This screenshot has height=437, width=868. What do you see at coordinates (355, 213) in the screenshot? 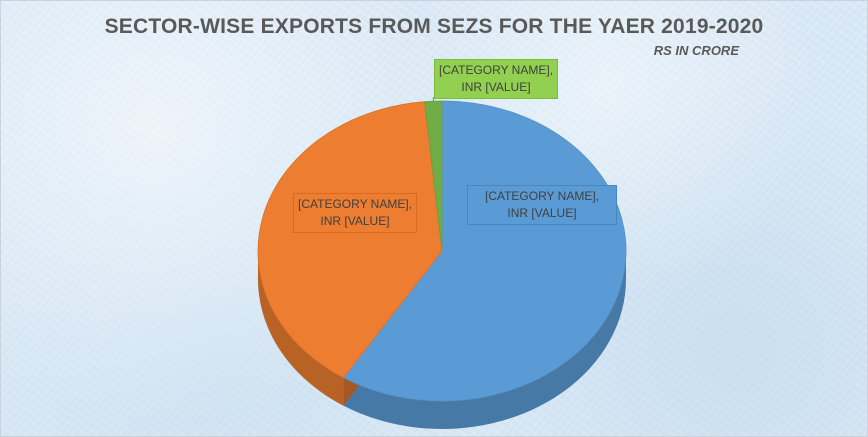
I see `data-label-slice-2: [CATEGORY NAME], INR [VALUE]` at bounding box center [355, 213].